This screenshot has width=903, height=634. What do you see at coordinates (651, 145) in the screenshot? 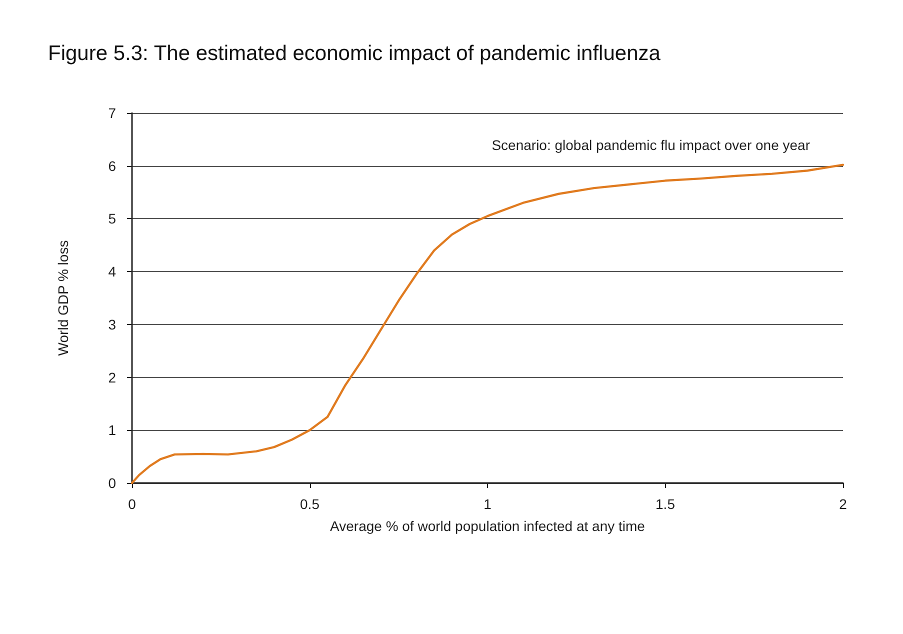
I see `annotation: Scenario: global pandemic flu impact over one year` at bounding box center [651, 145].